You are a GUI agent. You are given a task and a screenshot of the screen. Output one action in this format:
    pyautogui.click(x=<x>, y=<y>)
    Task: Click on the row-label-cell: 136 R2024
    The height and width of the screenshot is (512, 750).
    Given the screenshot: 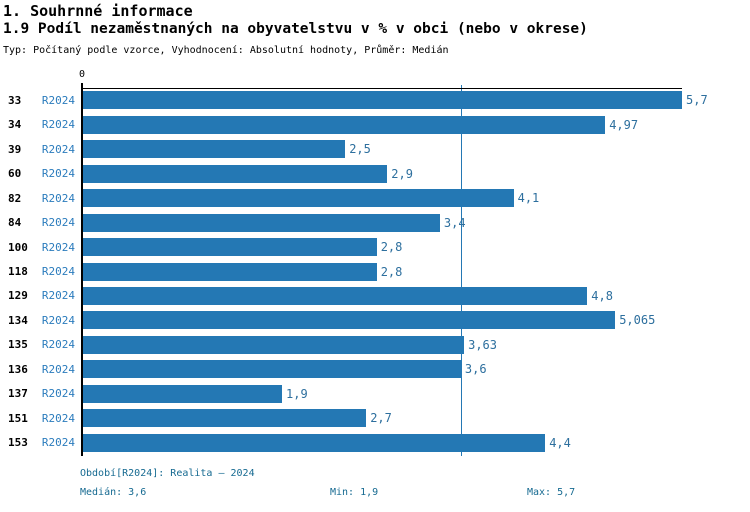 What is the action you would take?
    pyautogui.click(x=41, y=369)
    